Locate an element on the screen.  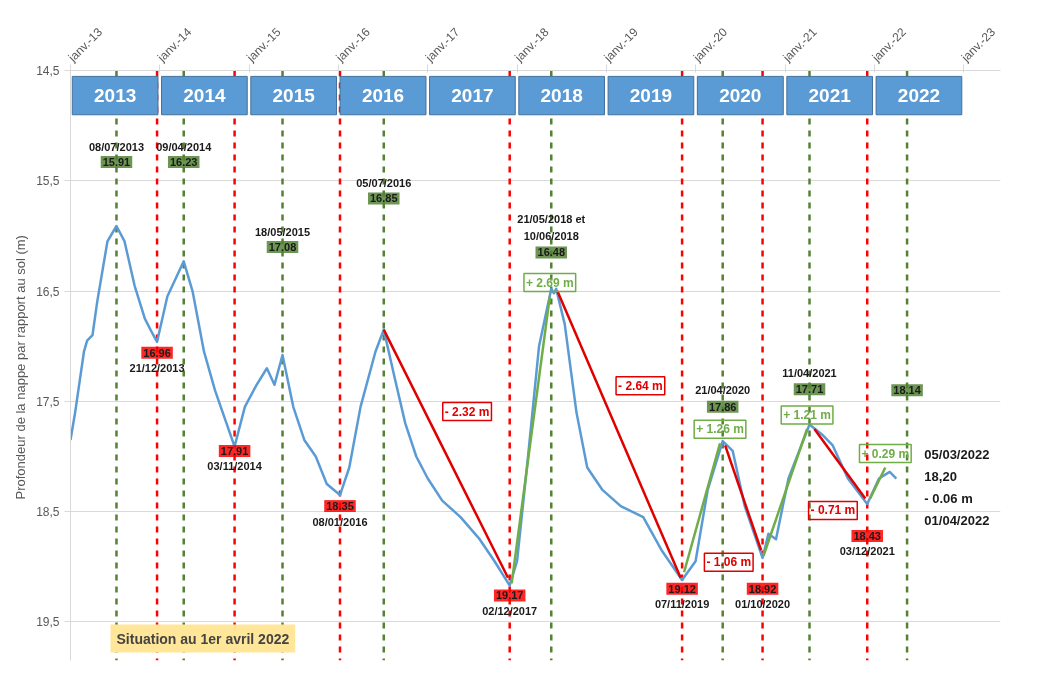
annotation: 21/12/2013 is located at coordinates (157, 368).